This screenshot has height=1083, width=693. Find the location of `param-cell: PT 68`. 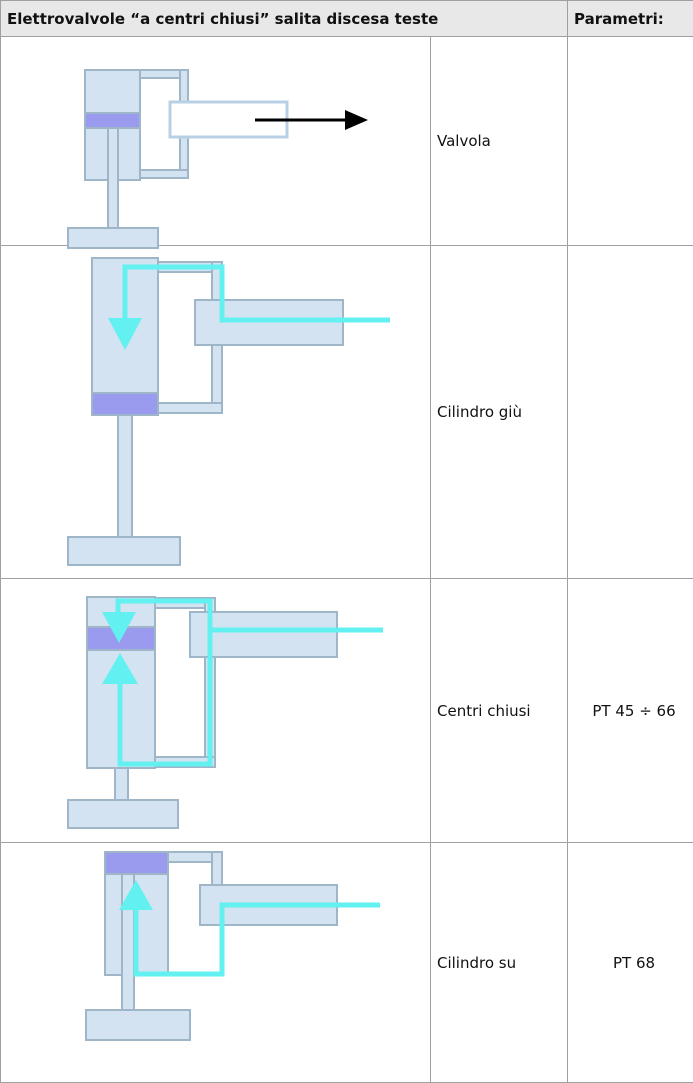

param-cell: PT 68 is located at coordinates (630, 962).